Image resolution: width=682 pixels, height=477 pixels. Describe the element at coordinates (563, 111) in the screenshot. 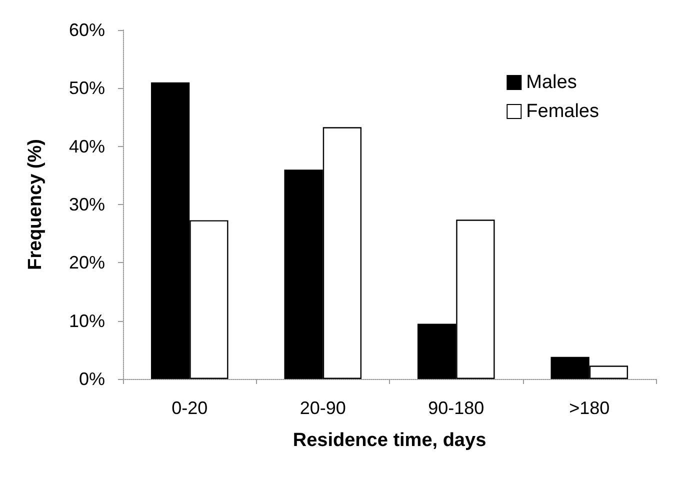

I see `legend-label: Females` at that location.